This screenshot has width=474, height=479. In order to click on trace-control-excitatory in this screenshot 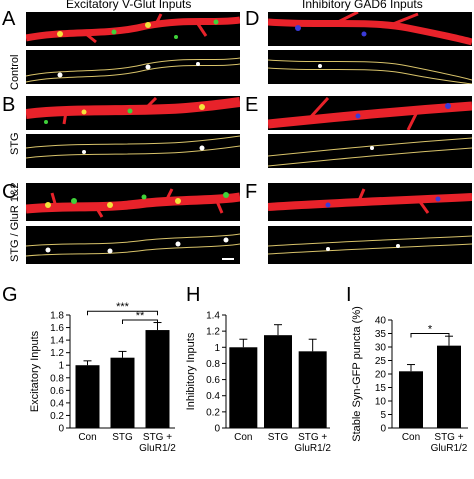, I will do `click(133, 67)`.